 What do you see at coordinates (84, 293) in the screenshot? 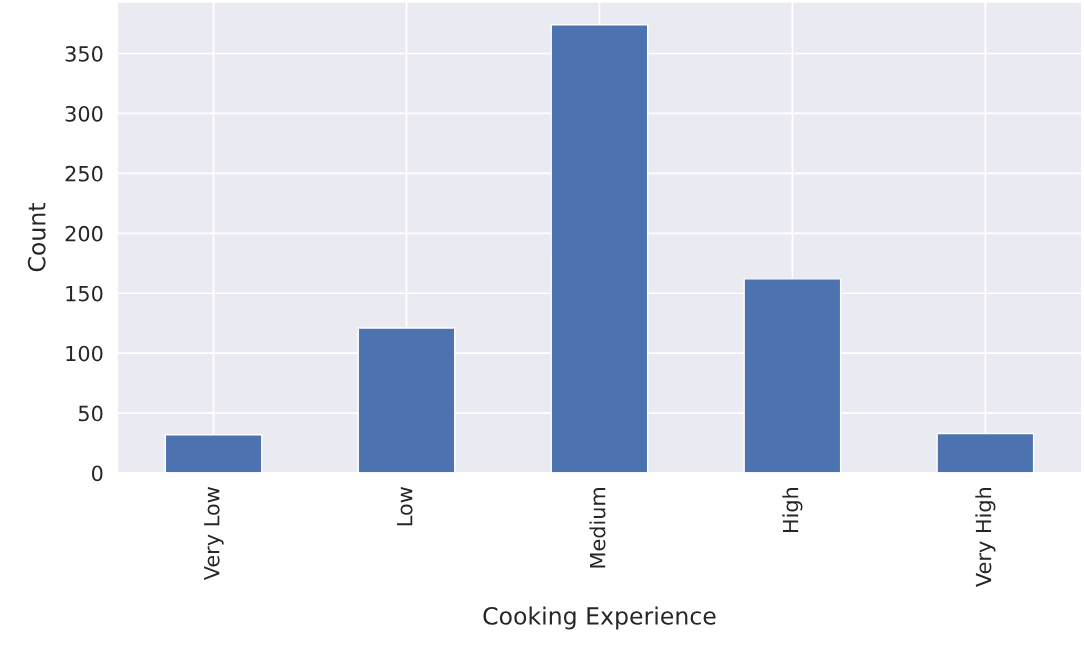
I see `y-tick-label: 150` at bounding box center [84, 293].